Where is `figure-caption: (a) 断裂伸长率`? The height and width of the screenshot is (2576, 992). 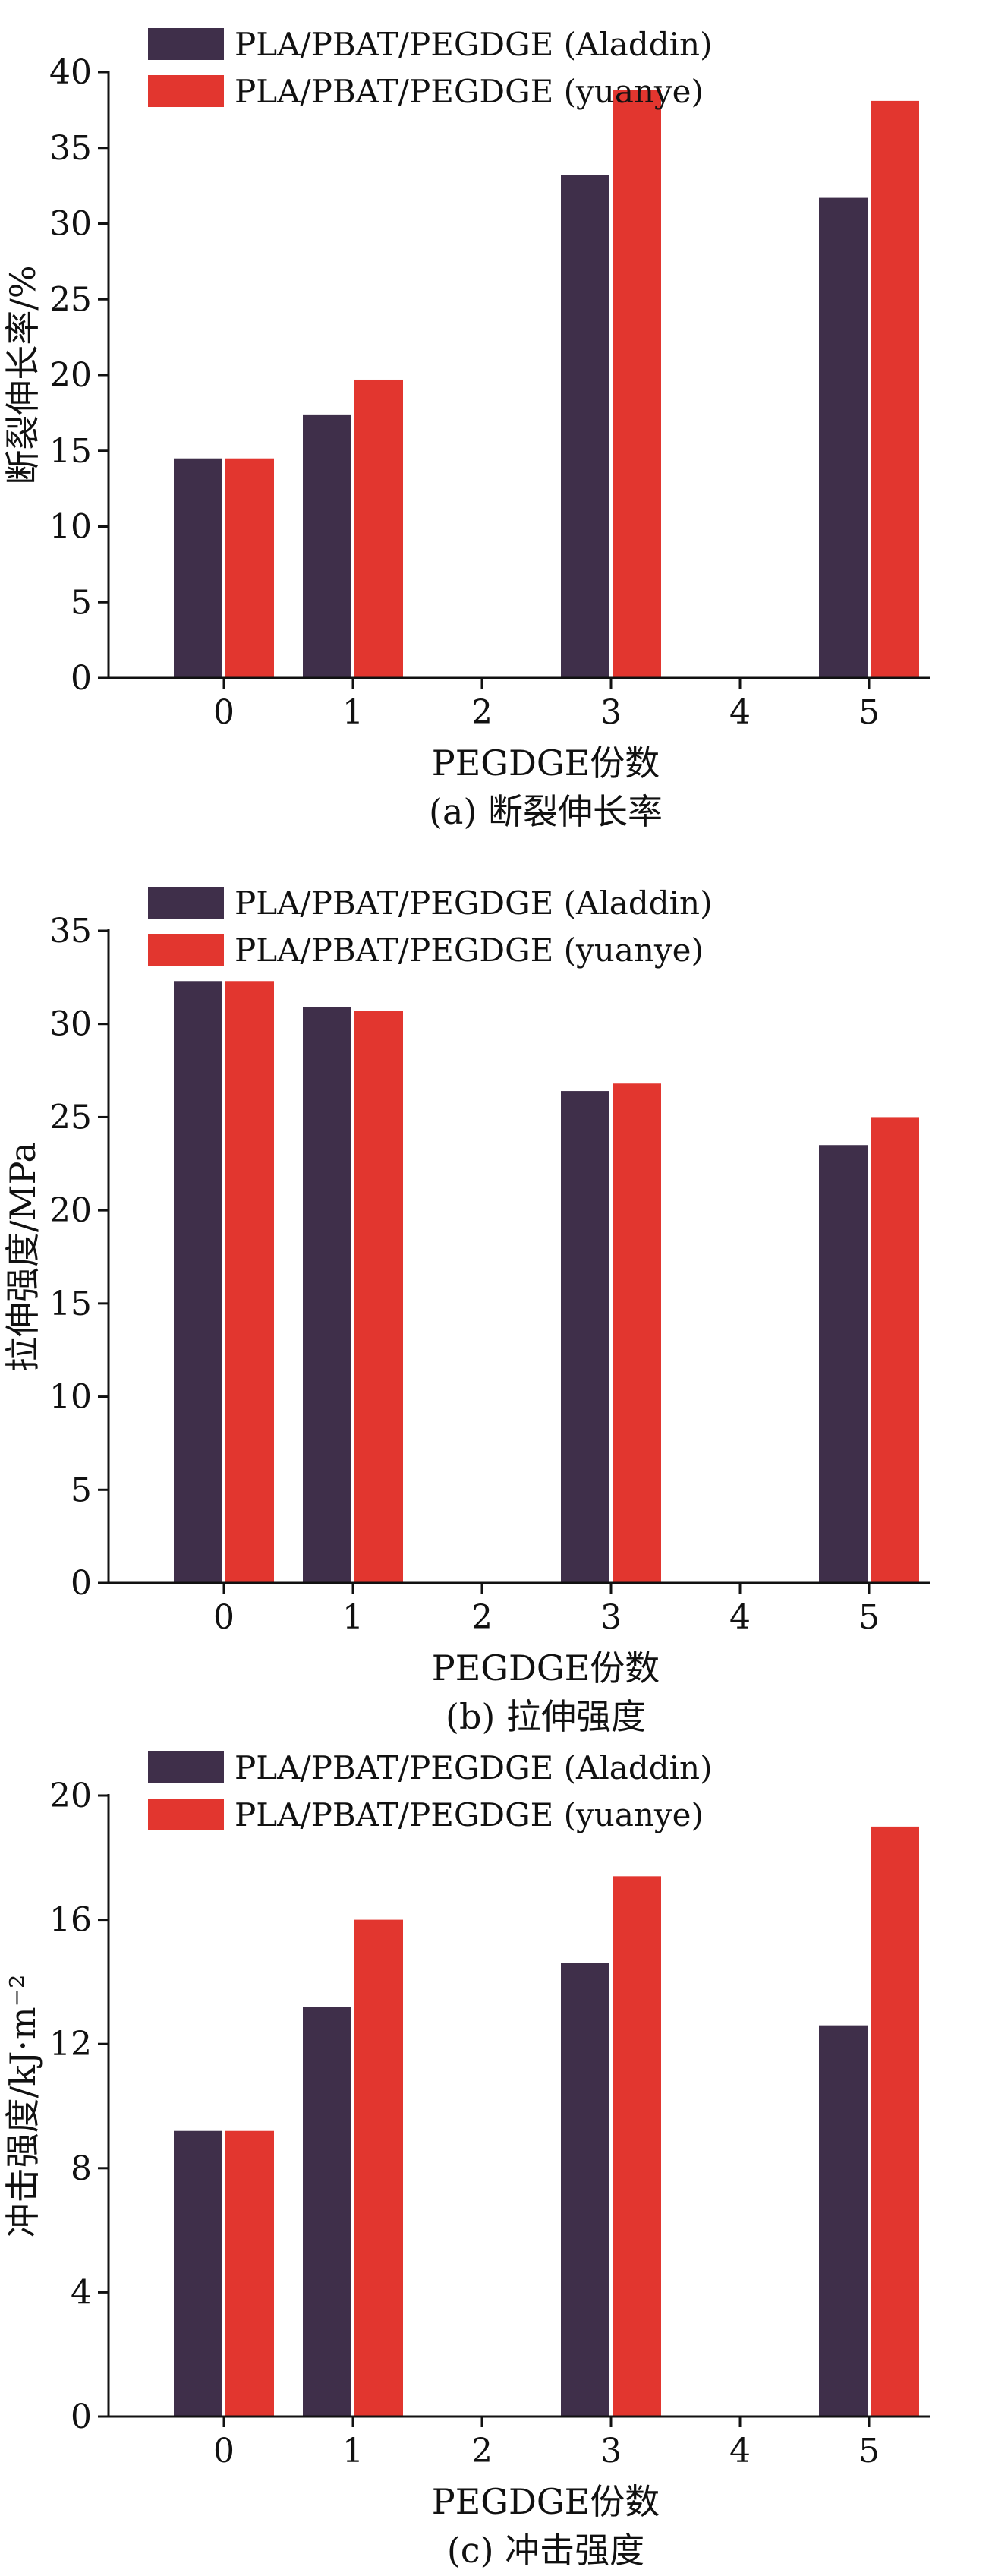
figure-caption: (a) 断裂伸长率 is located at coordinates (546, 811).